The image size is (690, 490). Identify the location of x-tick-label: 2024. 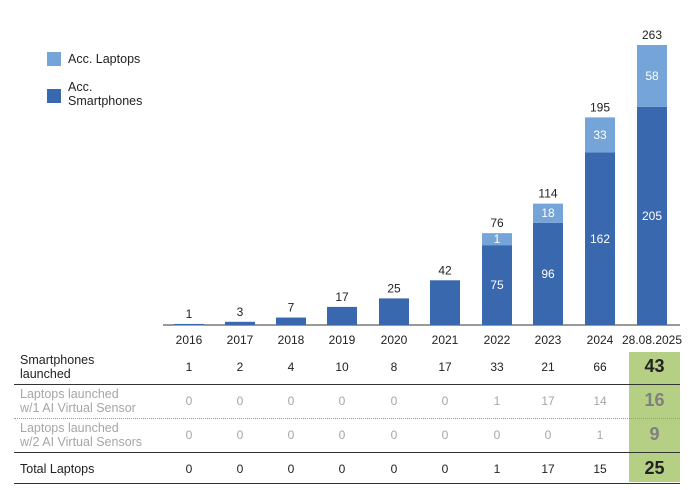
(600, 340).